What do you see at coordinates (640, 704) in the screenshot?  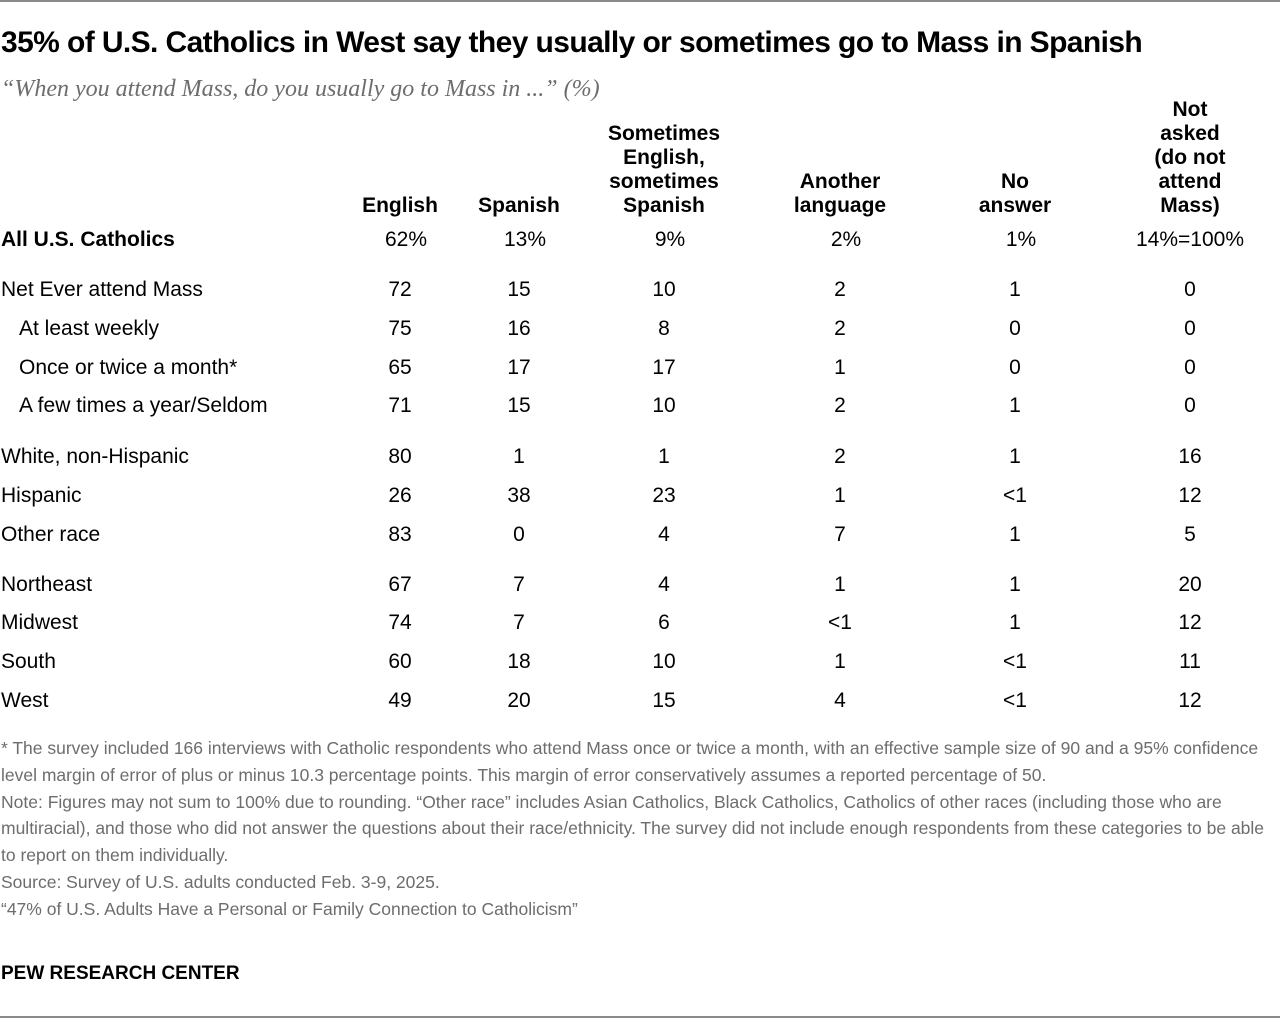 I see `table-row: West 49 20 15 4 <1 12` at bounding box center [640, 704].